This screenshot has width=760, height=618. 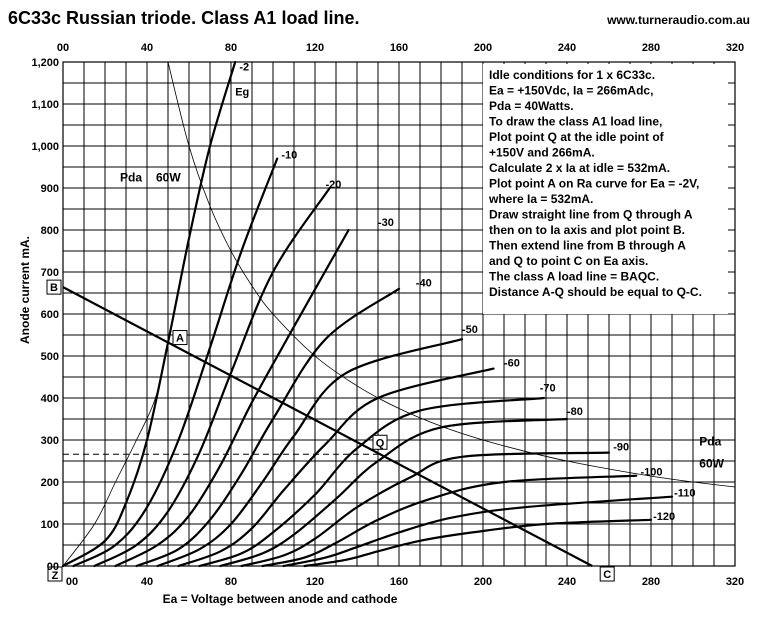 I want to click on x-tick-label-bottom: 120, so click(x=315, y=582).